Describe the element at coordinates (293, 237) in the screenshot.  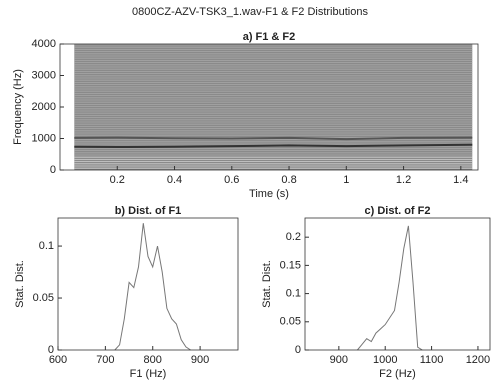
I see `y-tick-label: 0.2` at that location.